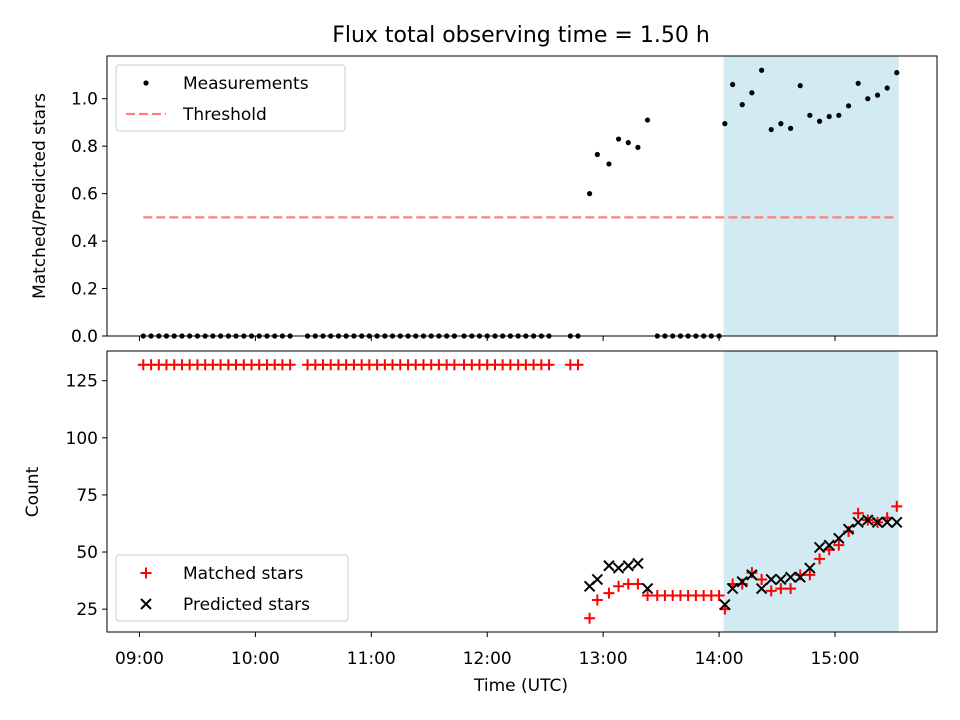 The width and height of the screenshot is (960, 720). I want to click on y-tick-label: 125, so click(82, 382).